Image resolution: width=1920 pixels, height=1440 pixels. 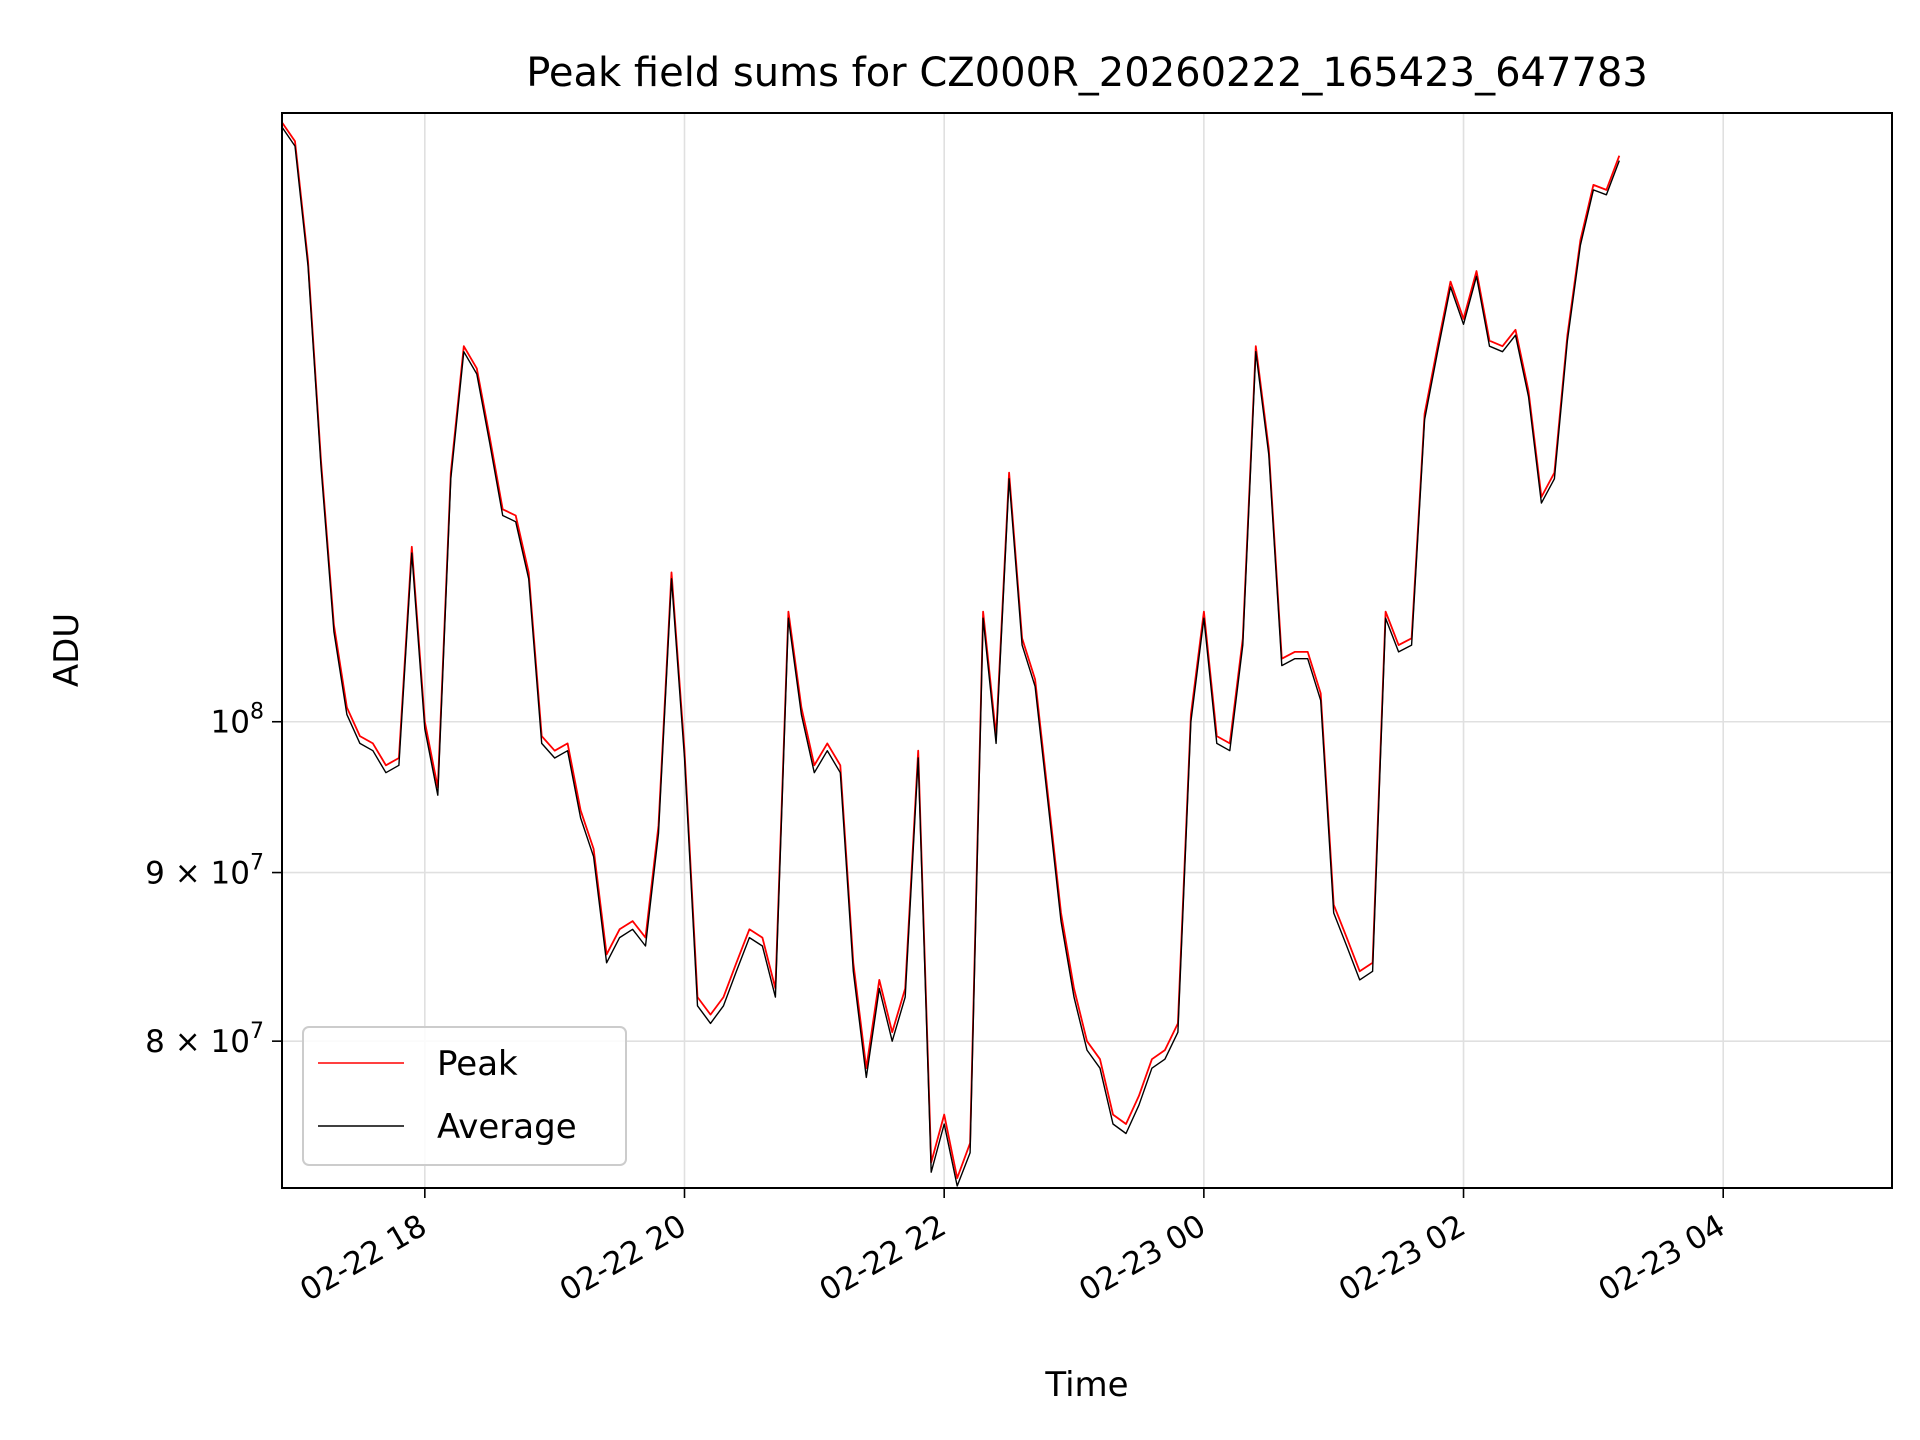 I want to click on x-tick-label: 02-22 20, so click(x=623, y=1258).